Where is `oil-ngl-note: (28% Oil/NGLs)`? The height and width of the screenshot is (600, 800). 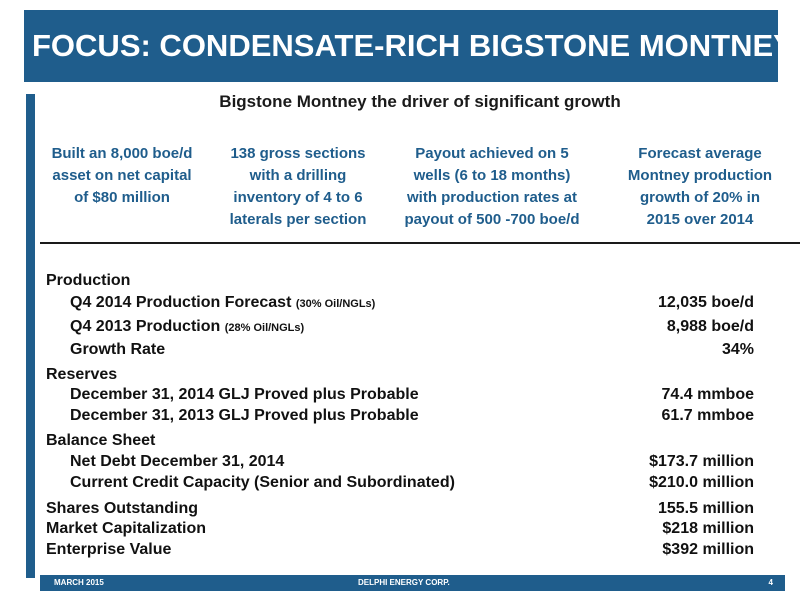
oil-ngl-note: (28% Oil/NGLs) is located at coordinates (264, 328).